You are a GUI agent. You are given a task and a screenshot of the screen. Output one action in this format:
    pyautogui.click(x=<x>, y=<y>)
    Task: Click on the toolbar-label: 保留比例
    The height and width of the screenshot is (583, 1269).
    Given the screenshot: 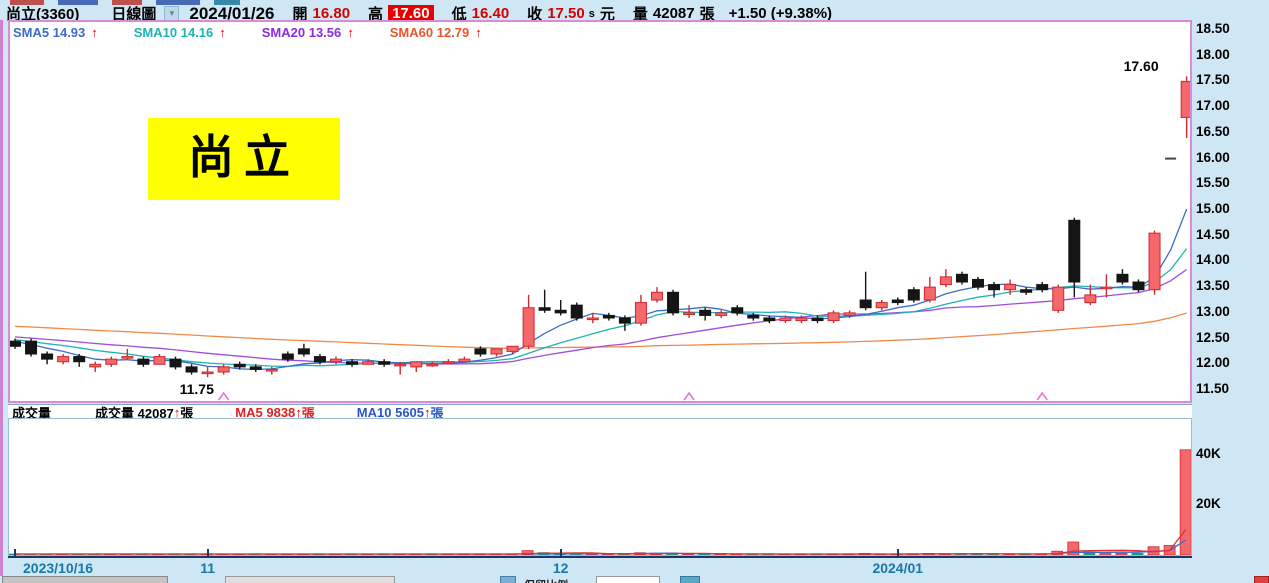 What is the action you would take?
    pyautogui.click(x=546, y=580)
    